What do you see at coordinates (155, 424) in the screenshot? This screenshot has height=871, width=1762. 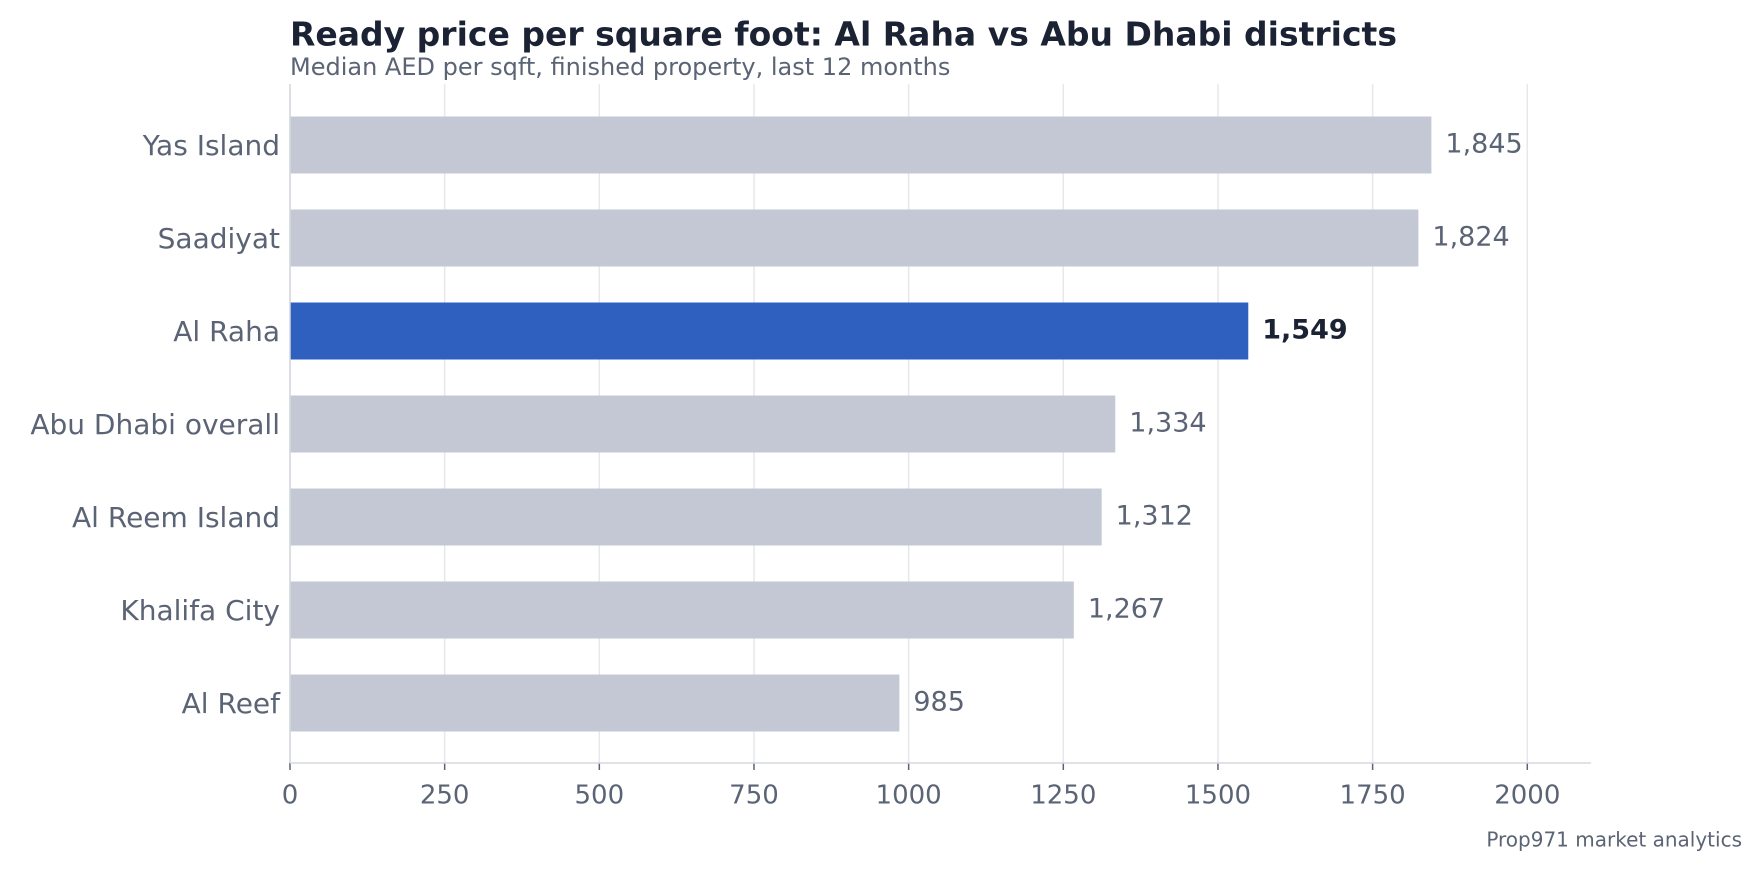 I see `y-tick-label: Abu Dhabi overall` at bounding box center [155, 424].